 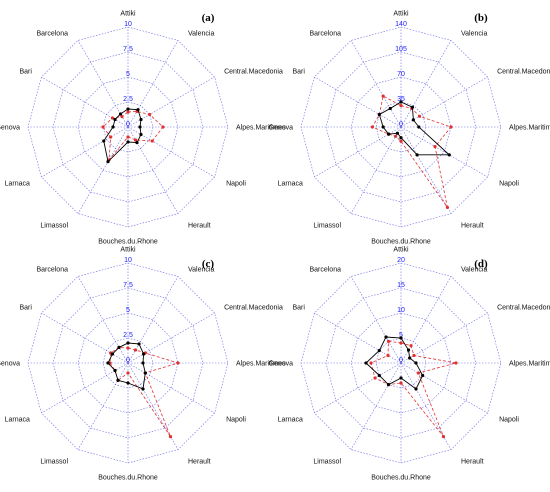 What do you see at coordinates (128, 49) in the screenshot?
I see `tick-label: 7.5` at bounding box center [128, 49].